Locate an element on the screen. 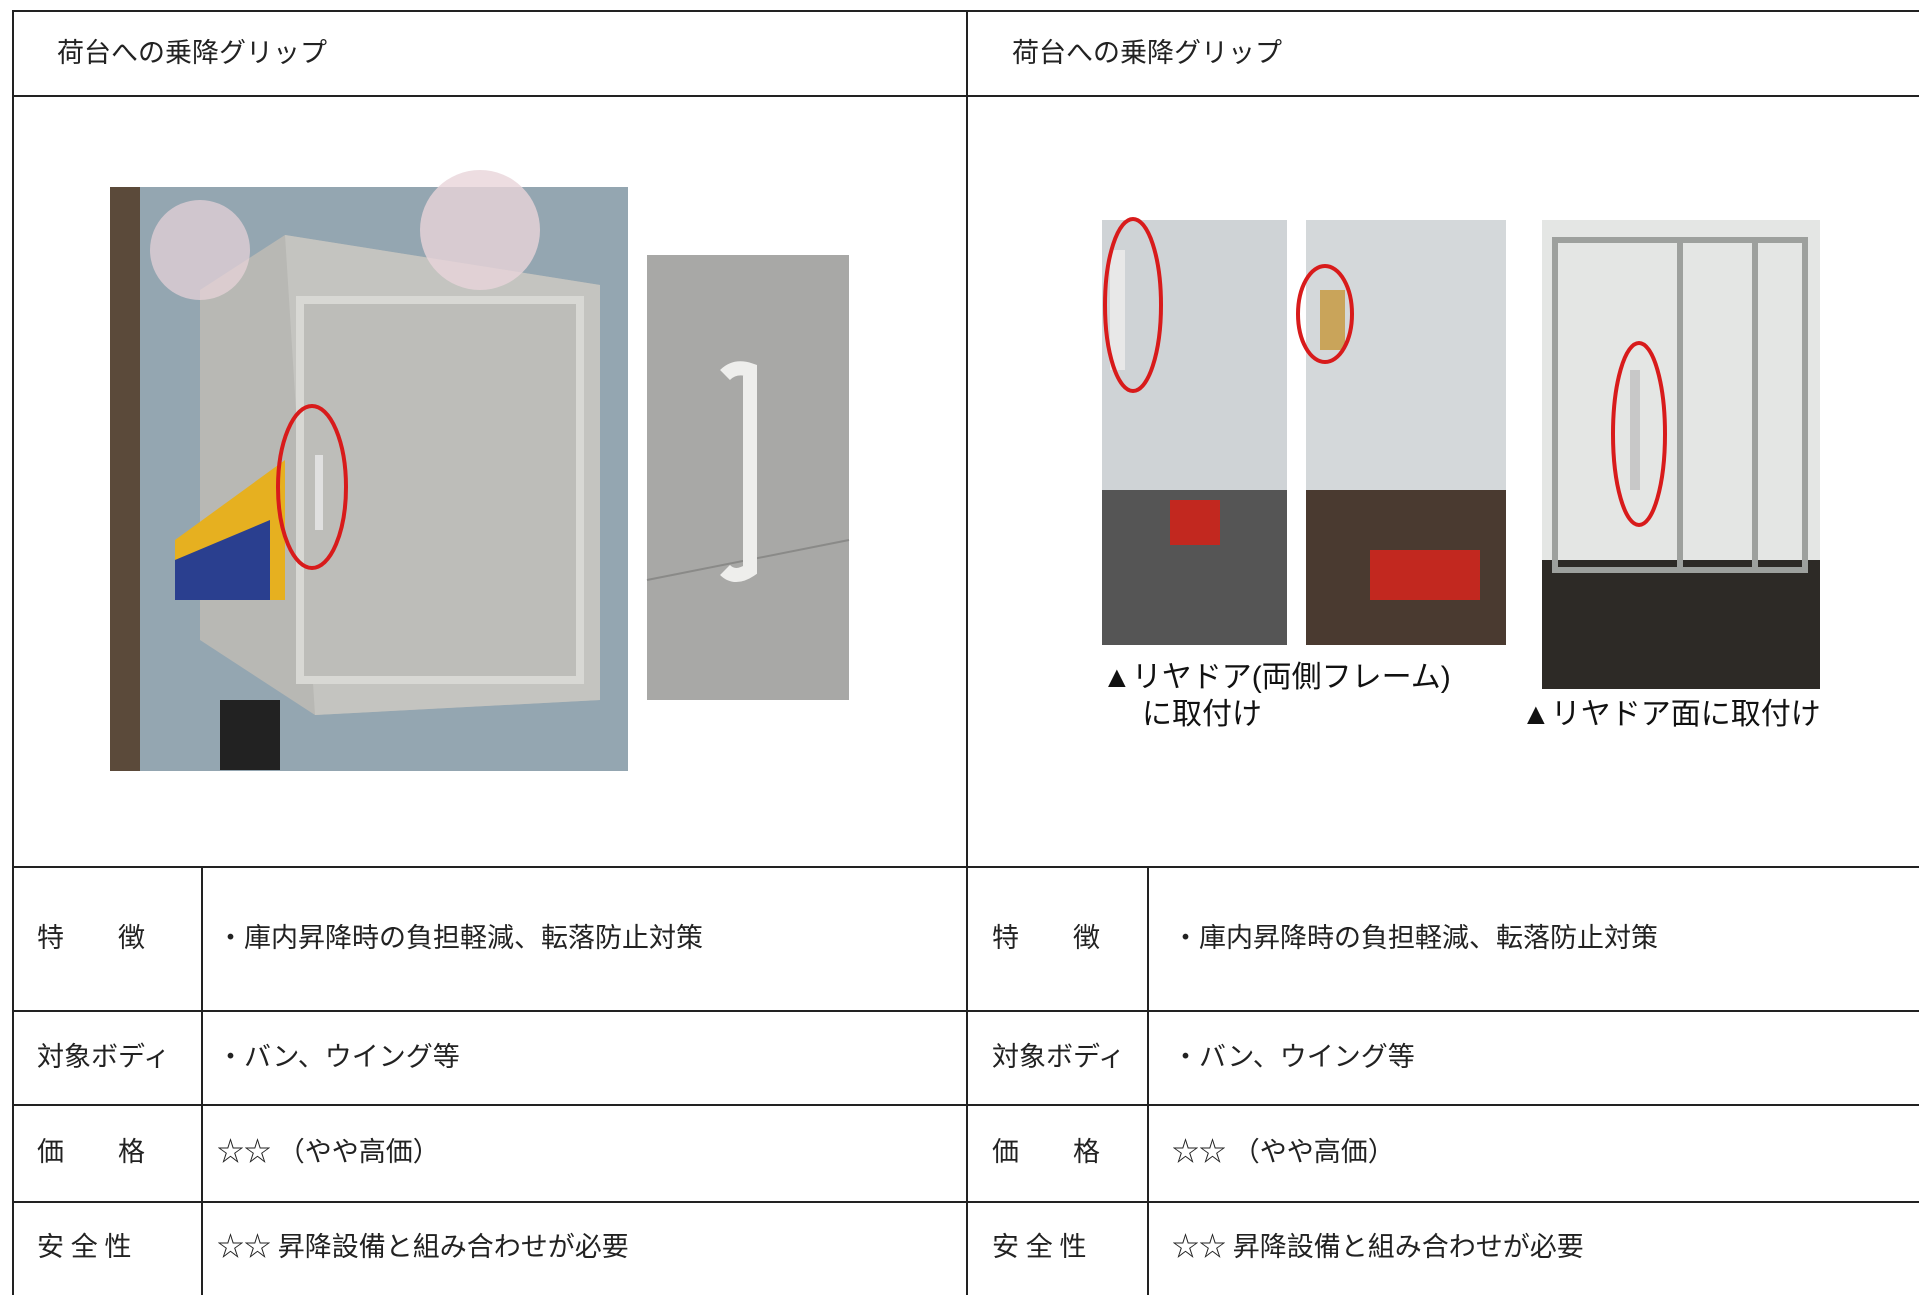  image-caption: に取付け is located at coordinates (1202, 714).